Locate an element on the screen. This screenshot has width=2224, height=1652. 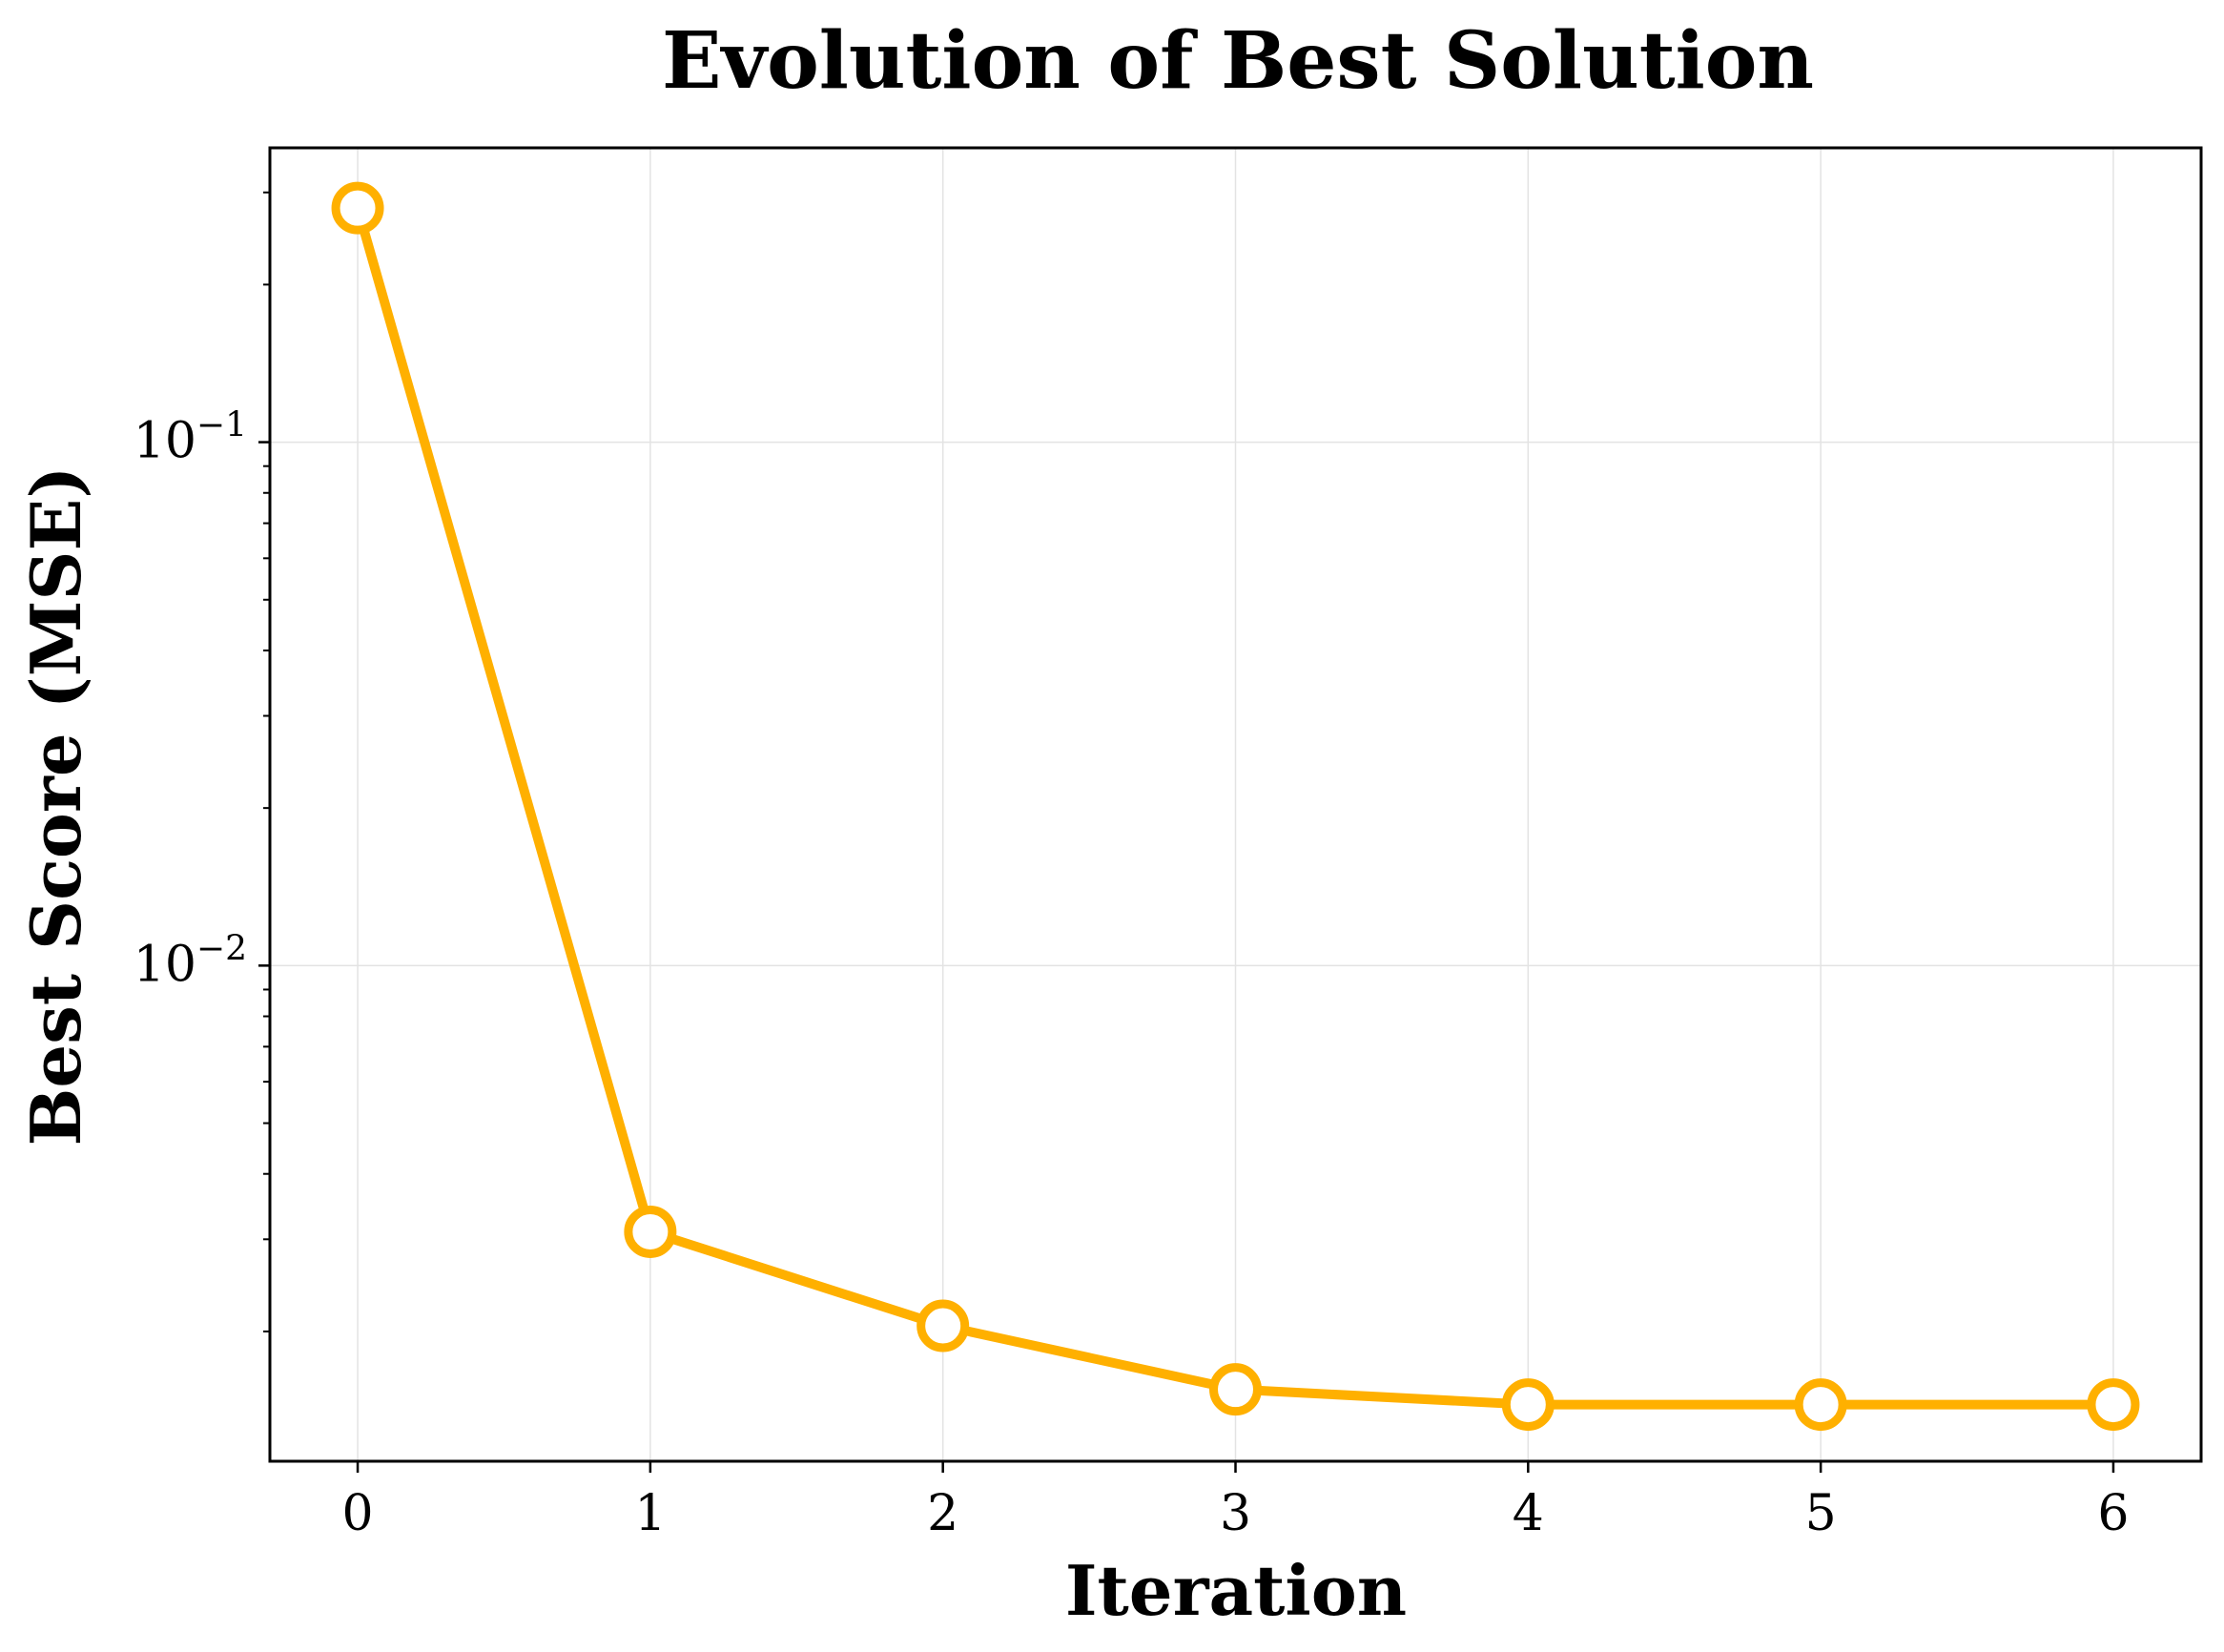
x-tick-label: 2 is located at coordinates (942, 1514).